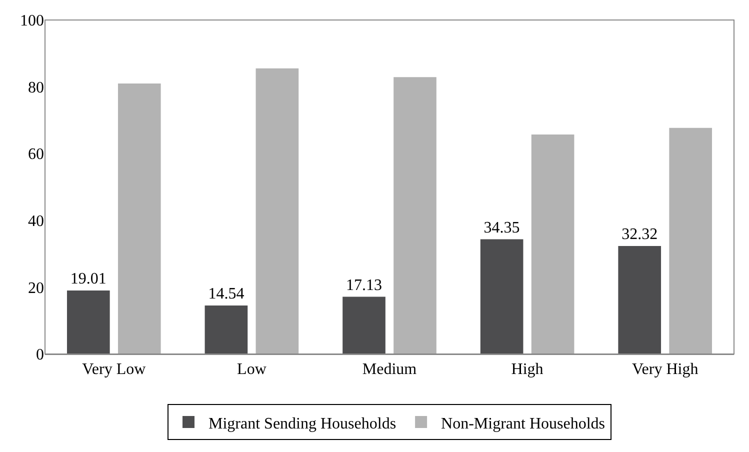 The width and height of the screenshot is (749, 452). What do you see at coordinates (36, 87) in the screenshot?
I see `y-tick-label: 80` at bounding box center [36, 87].